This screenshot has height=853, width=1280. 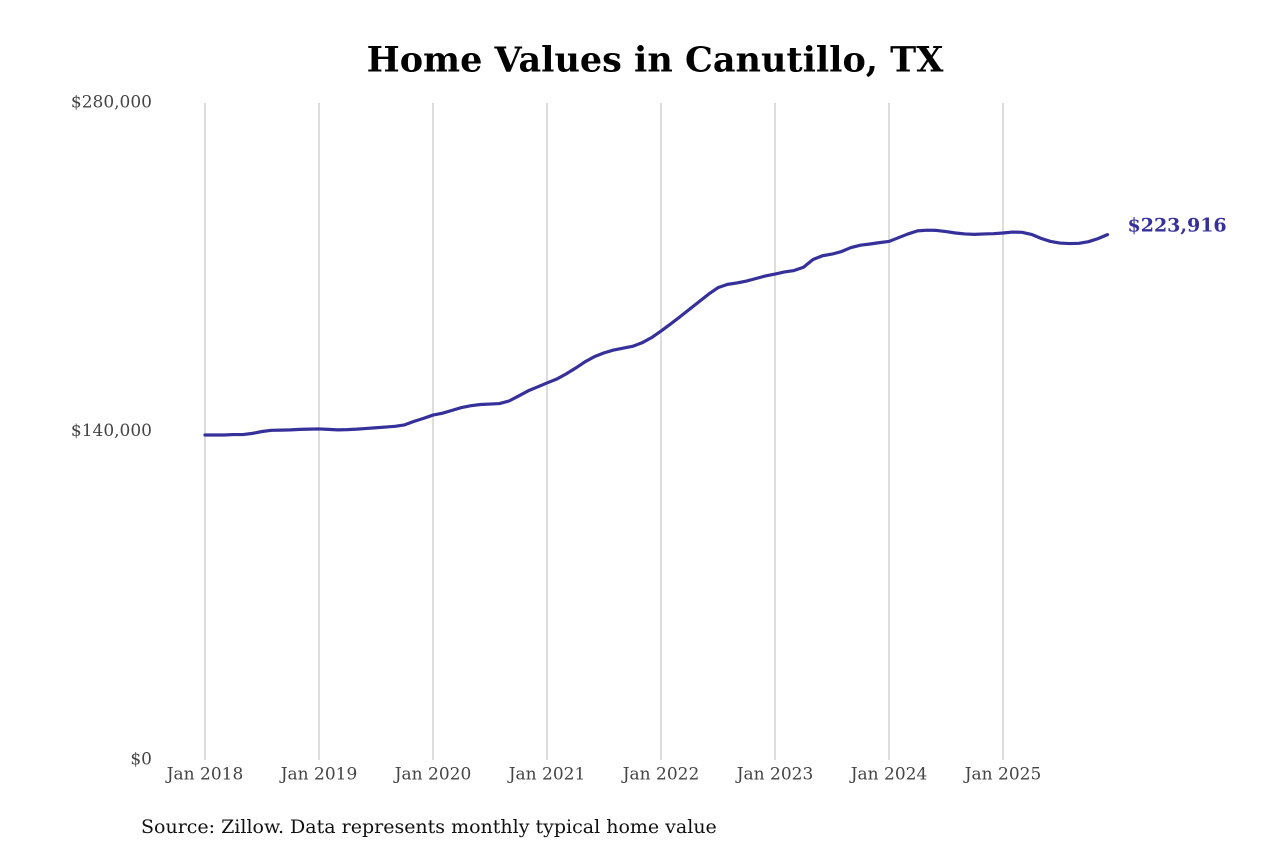 What do you see at coordinates (660, 775) in the screenshot?
I see `x-tick-label: Jan 2022` at bounding box center [660, 775].